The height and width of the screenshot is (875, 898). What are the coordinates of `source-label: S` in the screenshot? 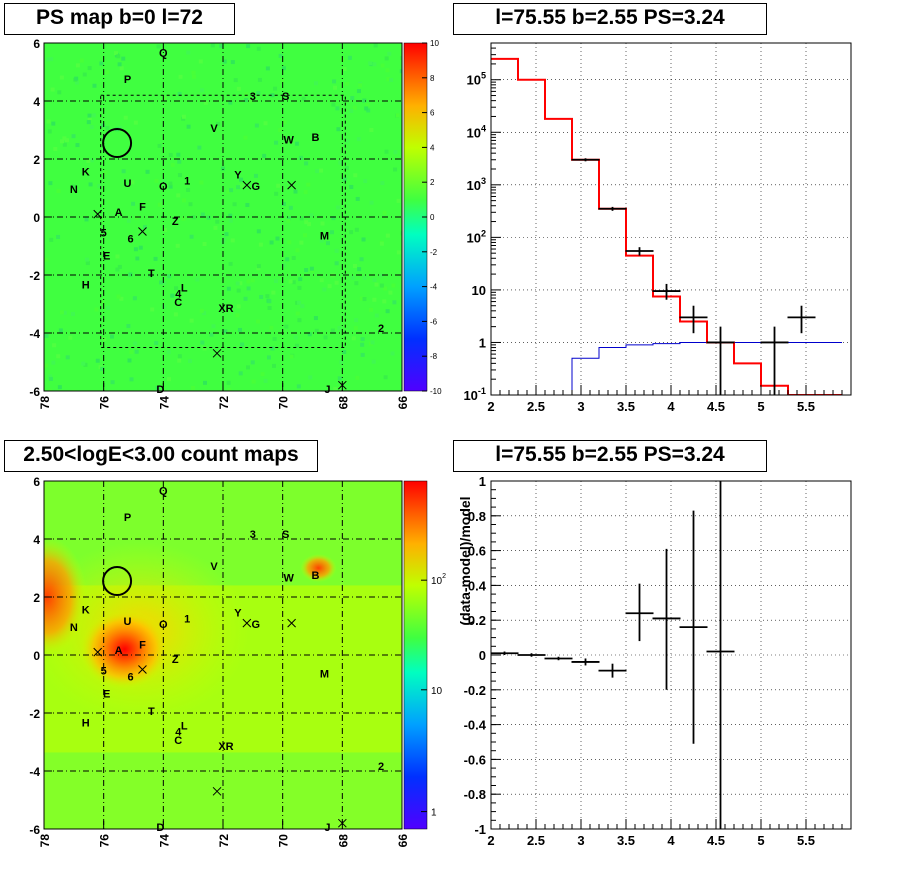 It's located at (285, 97).